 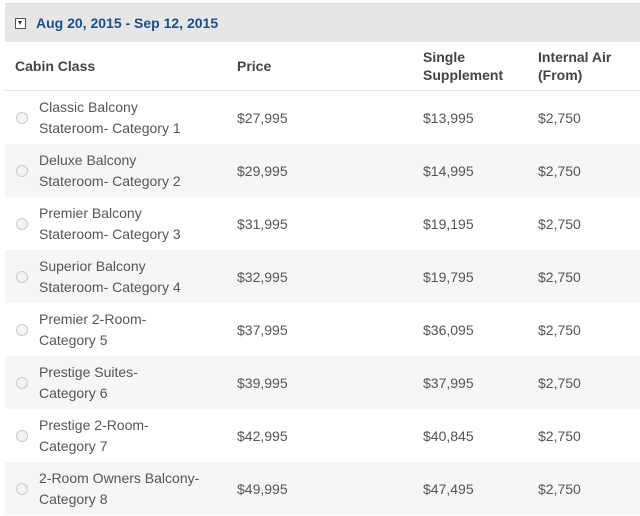 I want to click on cabin-cell: 2-Room Owners Balcony- Category 8, so click(x=121, y=489).